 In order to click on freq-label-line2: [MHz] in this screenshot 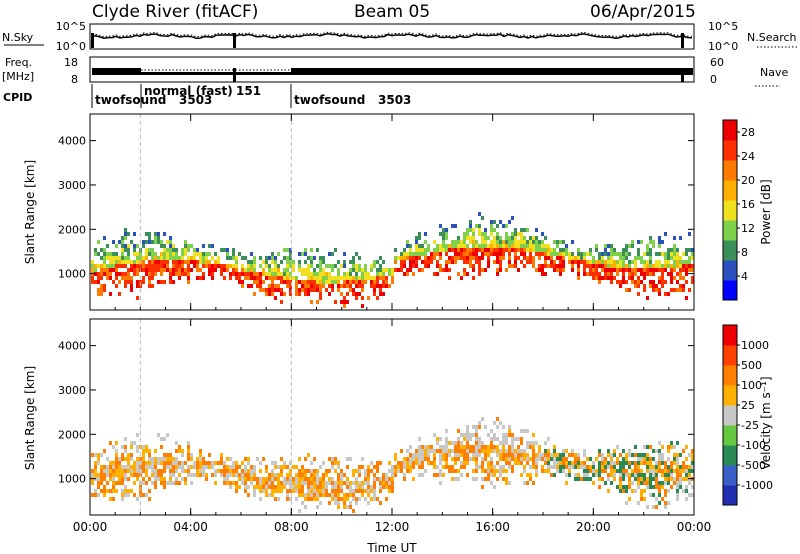, I will do `click(18, 76)`.